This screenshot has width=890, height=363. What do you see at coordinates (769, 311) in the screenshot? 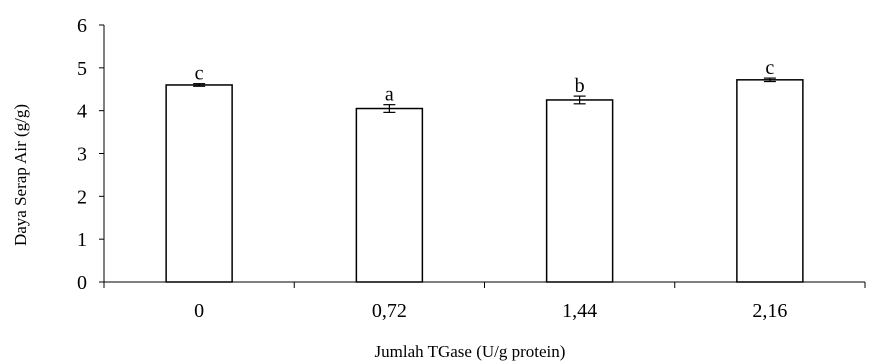
I see `x-tick-label: 2,16` at bounding box center [769, 311].